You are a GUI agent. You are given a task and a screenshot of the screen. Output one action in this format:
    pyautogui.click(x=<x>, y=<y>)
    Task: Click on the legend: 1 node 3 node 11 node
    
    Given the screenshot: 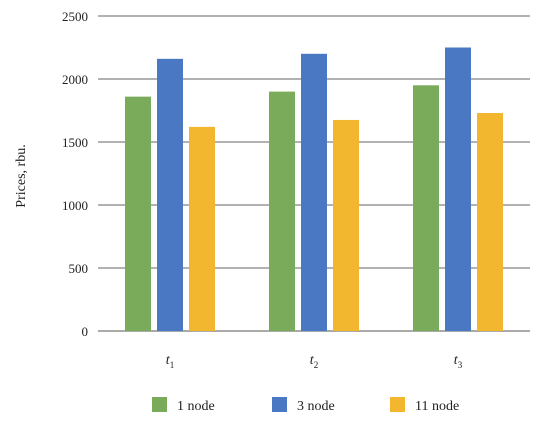 What is the action you would take?
    pyautogui.click(x=305, y=405)
    